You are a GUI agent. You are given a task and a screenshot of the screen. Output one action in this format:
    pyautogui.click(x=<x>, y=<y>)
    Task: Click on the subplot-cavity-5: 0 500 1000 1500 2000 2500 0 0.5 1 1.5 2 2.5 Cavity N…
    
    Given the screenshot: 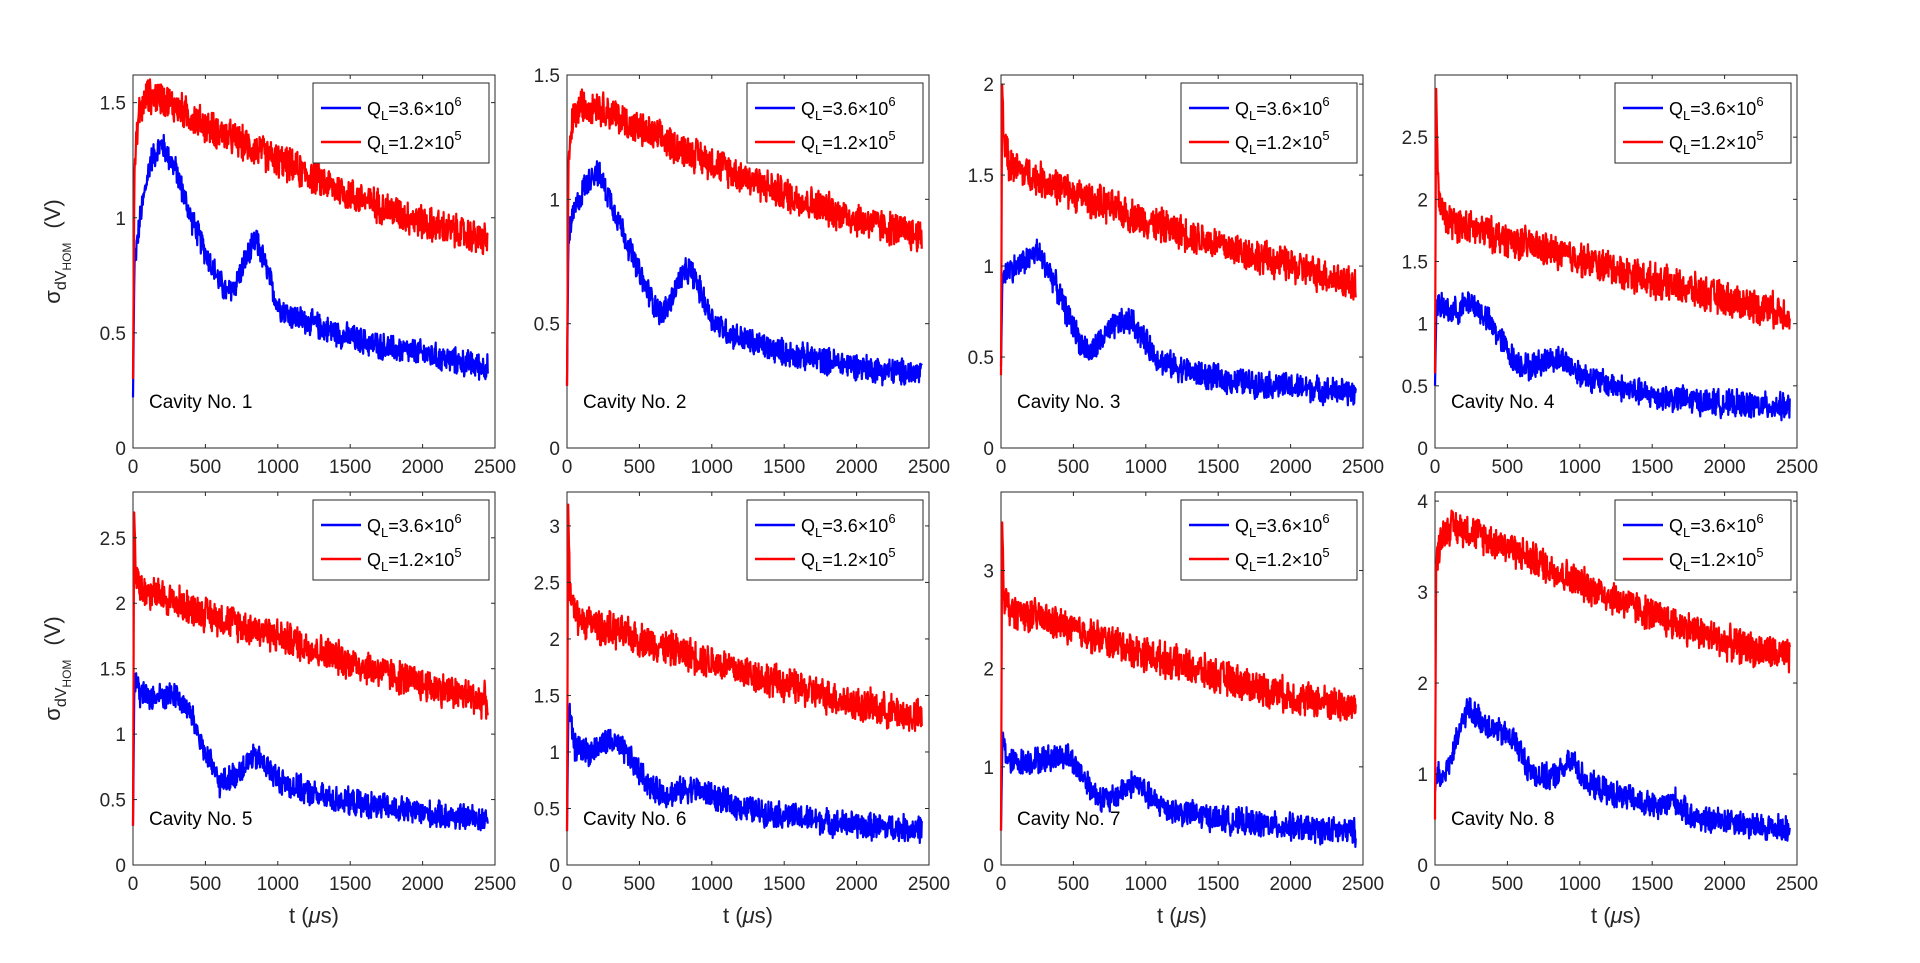 What is the action you would take?
    pyautogui.click(x=278, y=709)
    